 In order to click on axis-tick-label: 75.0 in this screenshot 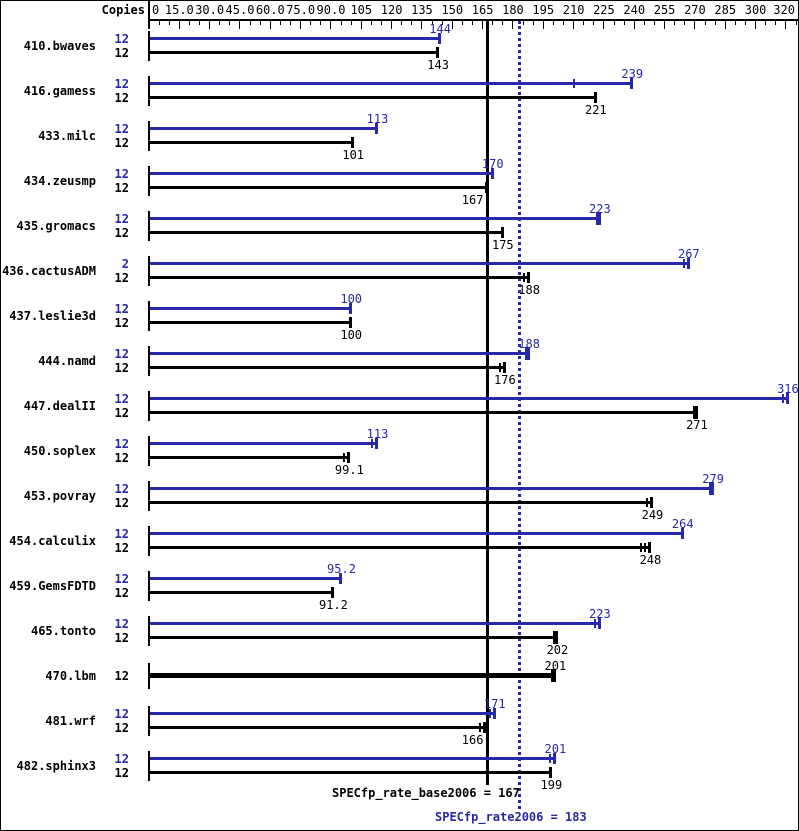, I will do `click(301, 10)`.